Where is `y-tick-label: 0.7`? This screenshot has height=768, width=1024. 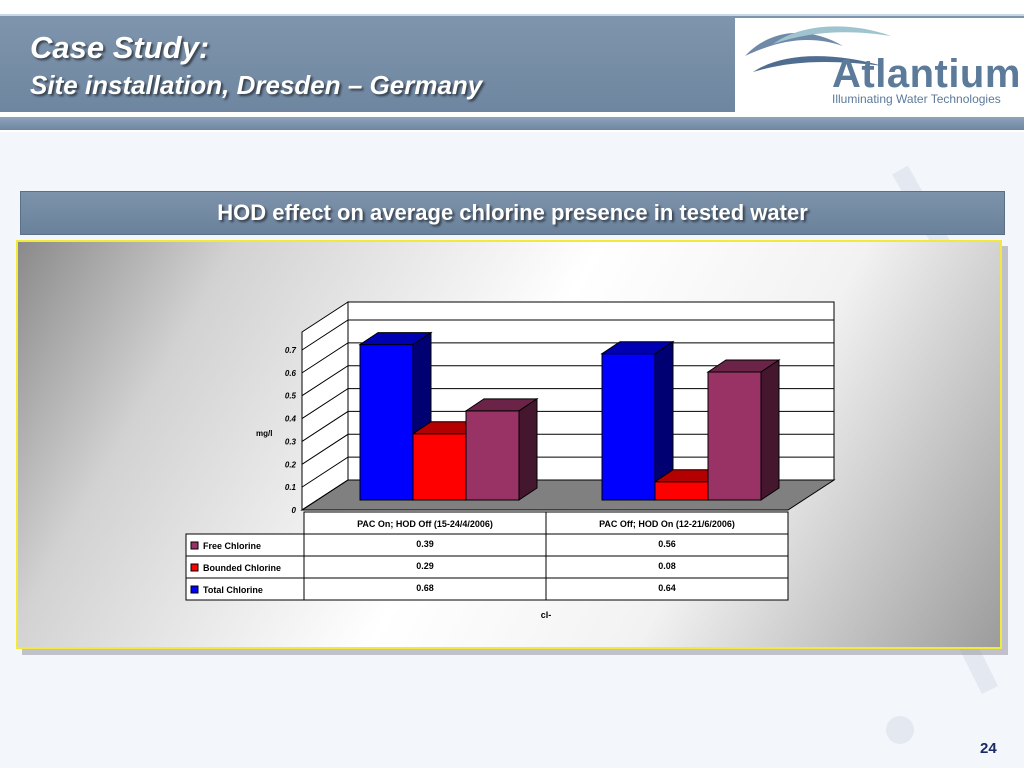
y-tick-label: 0.7 is located at coordinates (291, 350).